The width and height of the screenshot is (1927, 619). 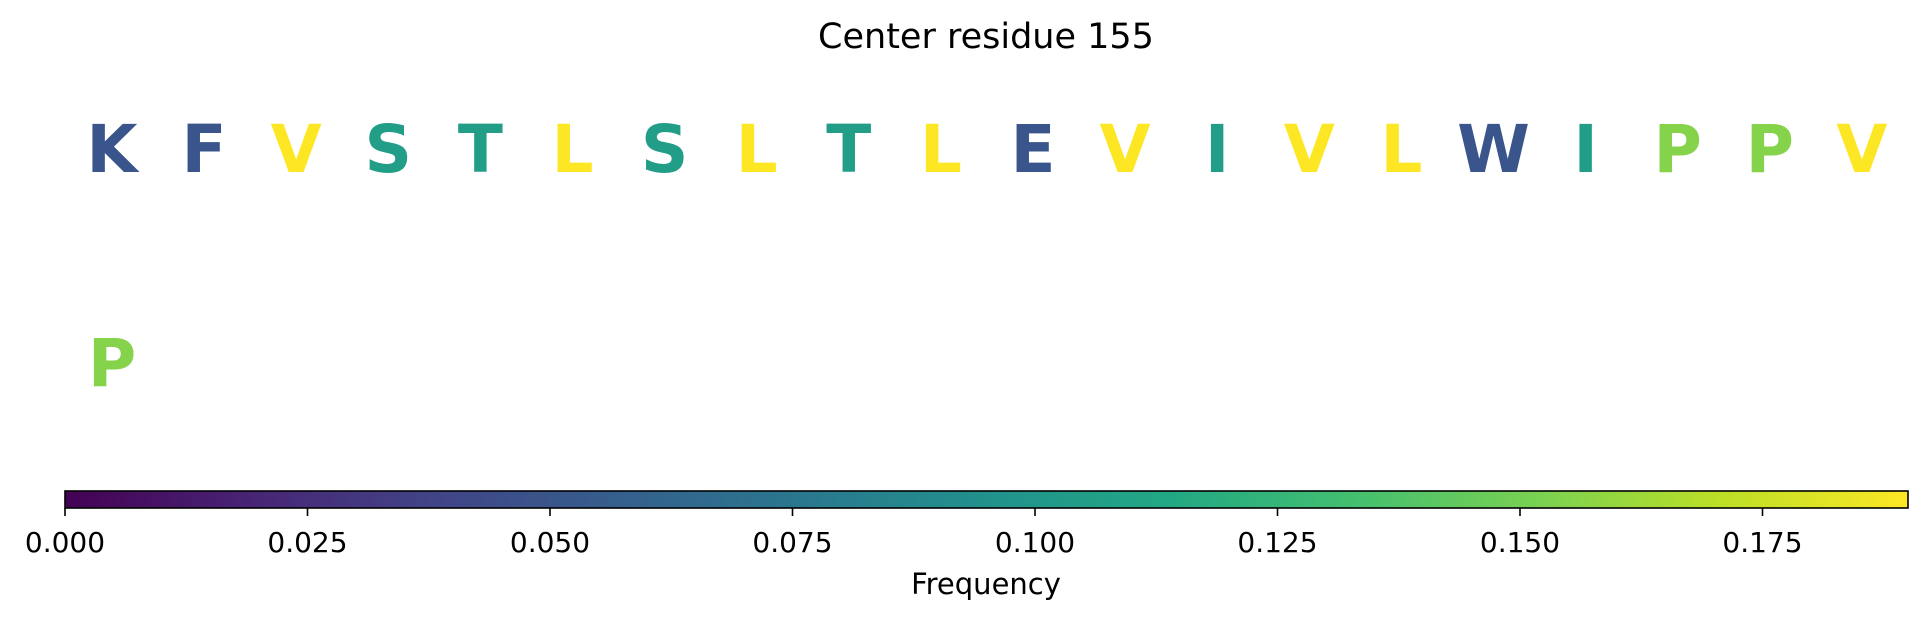 What do you see at coordinates (1493, 149) in the screenshot?
I see `residue-w-r1-c16: W` at bounding box center [1493, 149].